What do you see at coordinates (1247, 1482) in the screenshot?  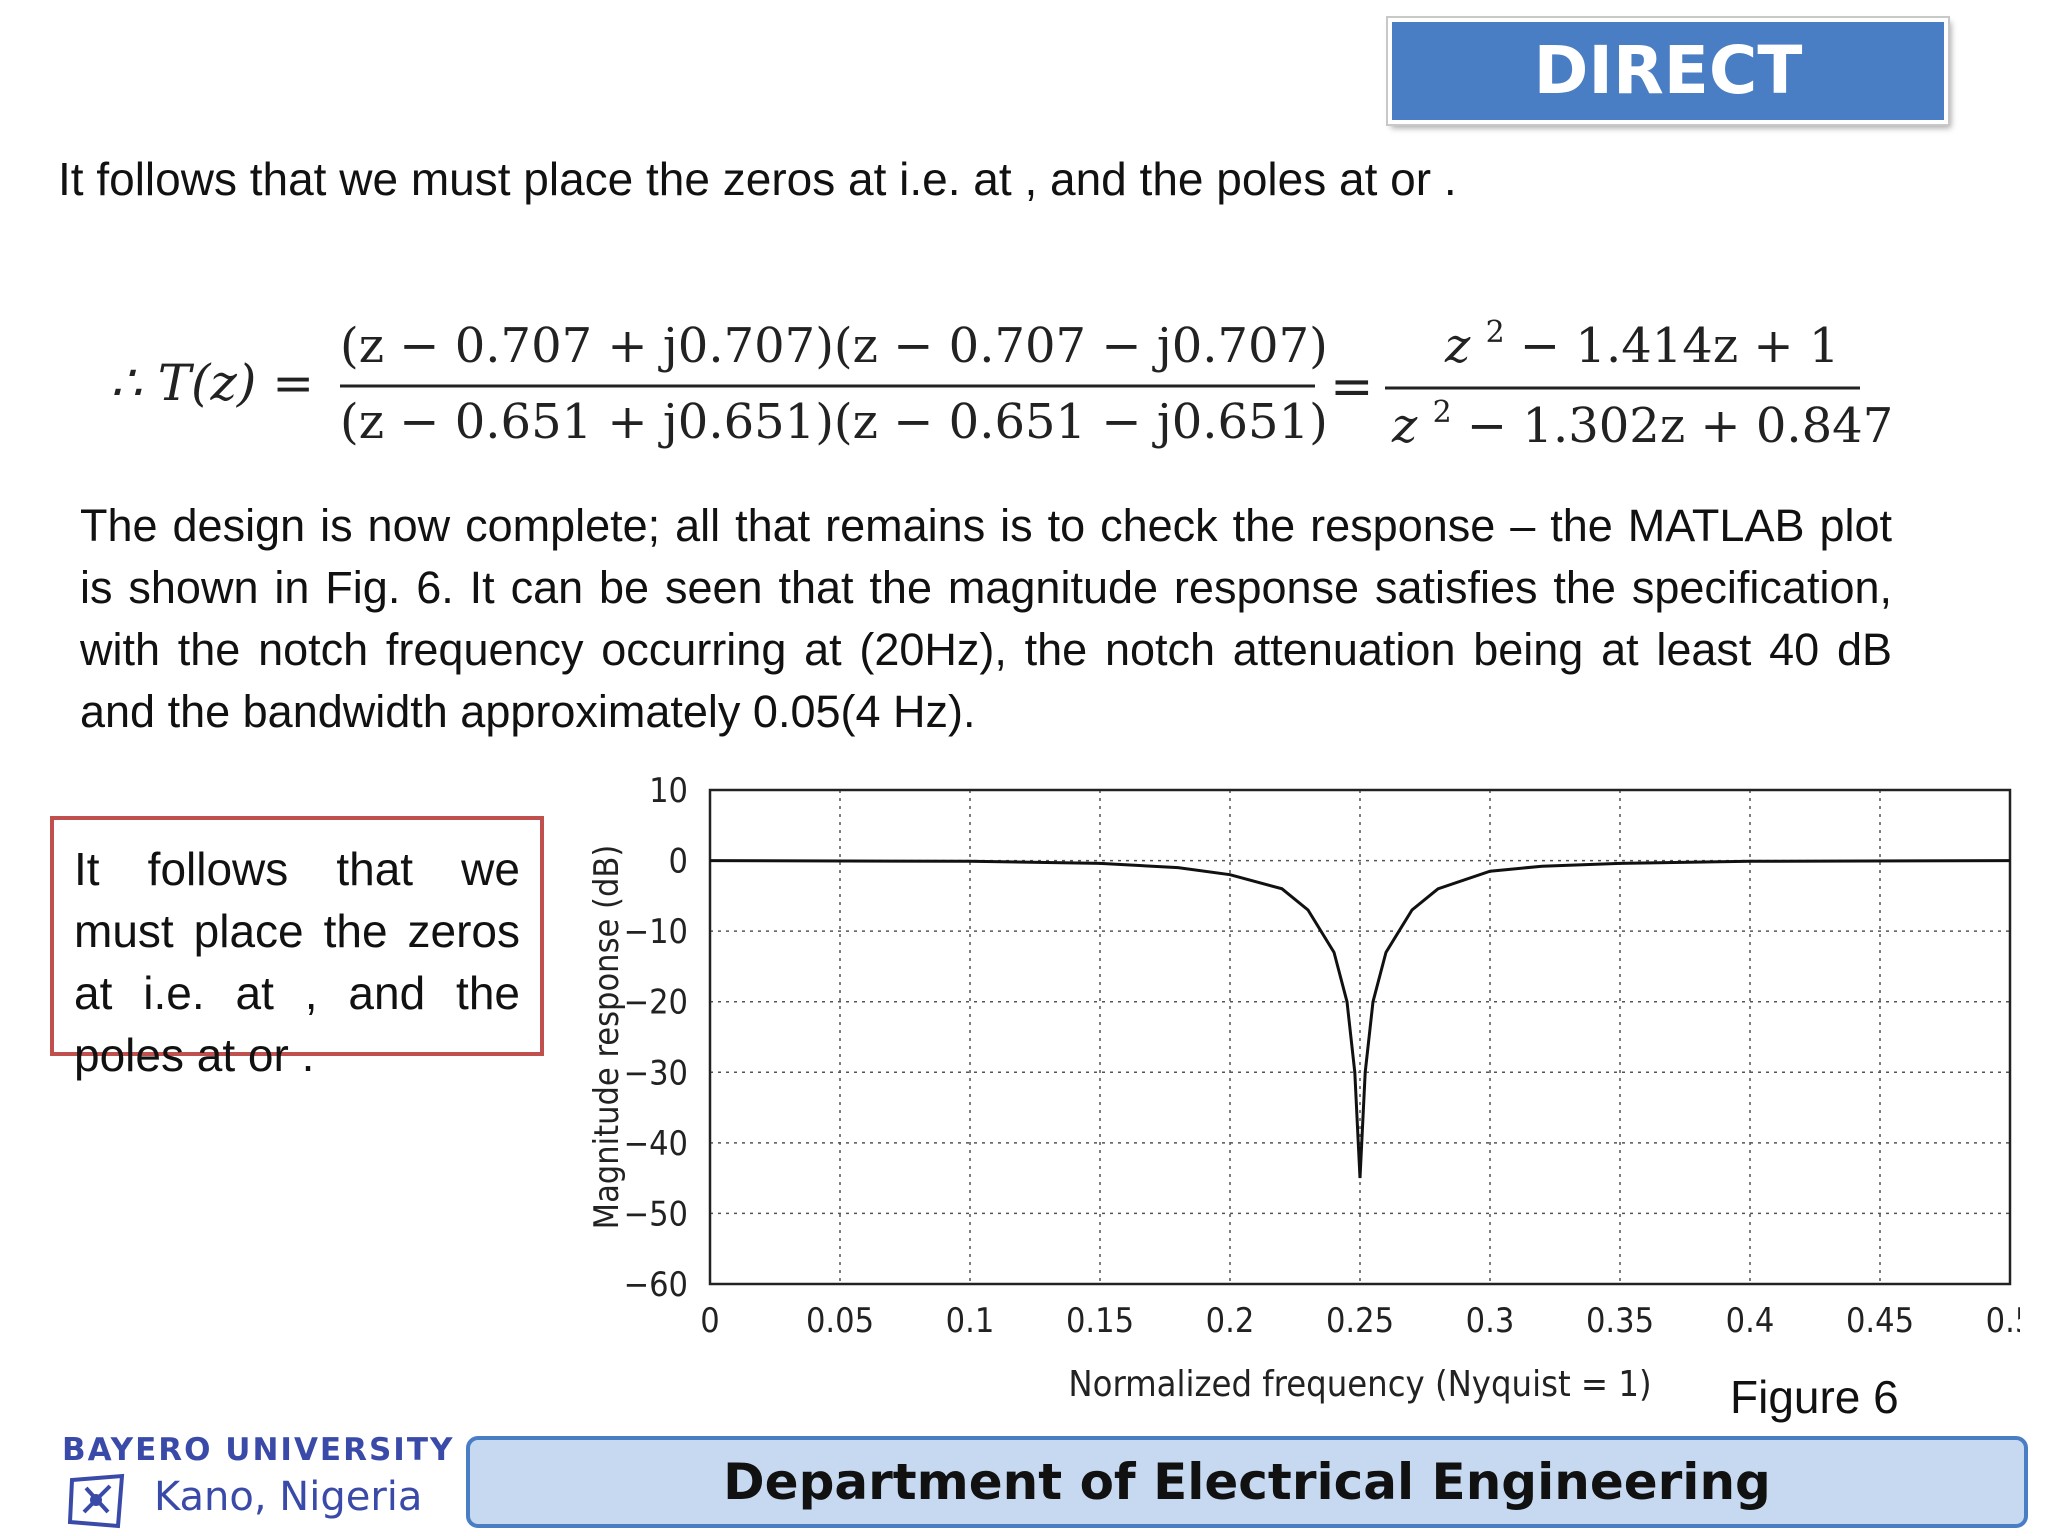 I see `department-footer: Department of Electrical Engineering` at bounding box center [1247, 1482].